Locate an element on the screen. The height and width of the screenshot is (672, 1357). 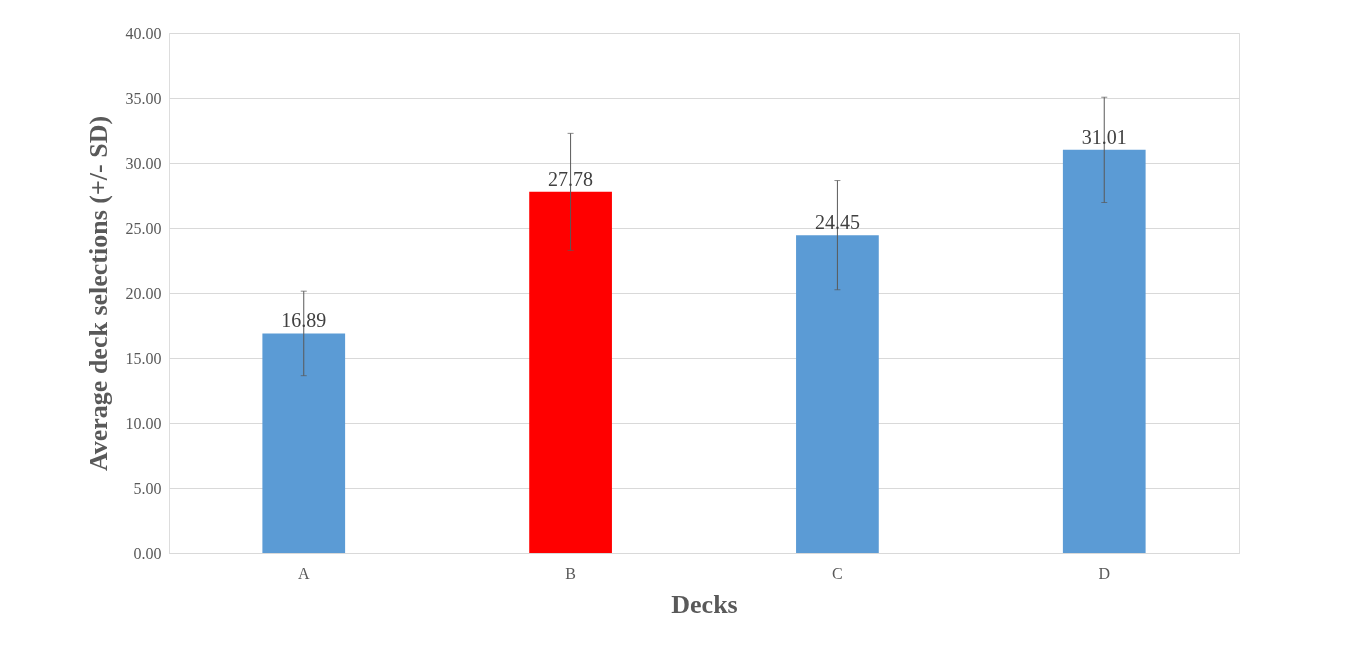
y-tick-label: 35.00 is located at coordinates (143, 98).